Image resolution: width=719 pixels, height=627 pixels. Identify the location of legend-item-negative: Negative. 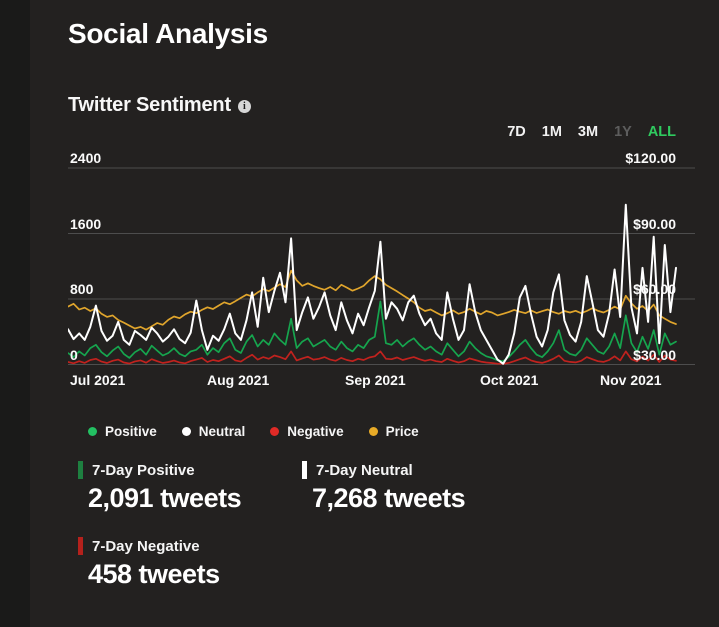
(307, 431).